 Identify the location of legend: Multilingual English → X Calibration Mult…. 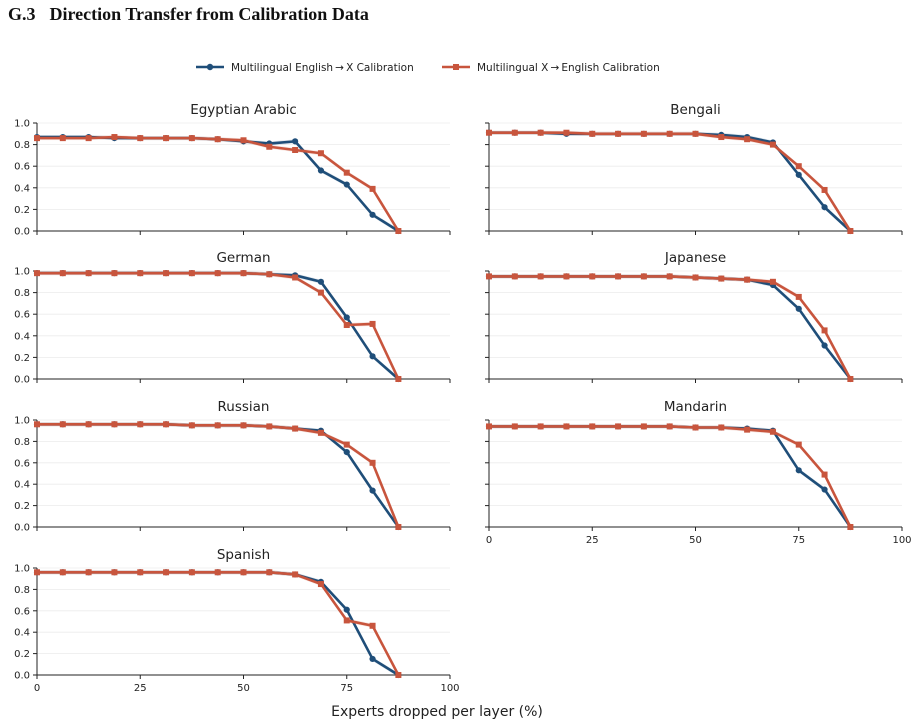
(428, 68).